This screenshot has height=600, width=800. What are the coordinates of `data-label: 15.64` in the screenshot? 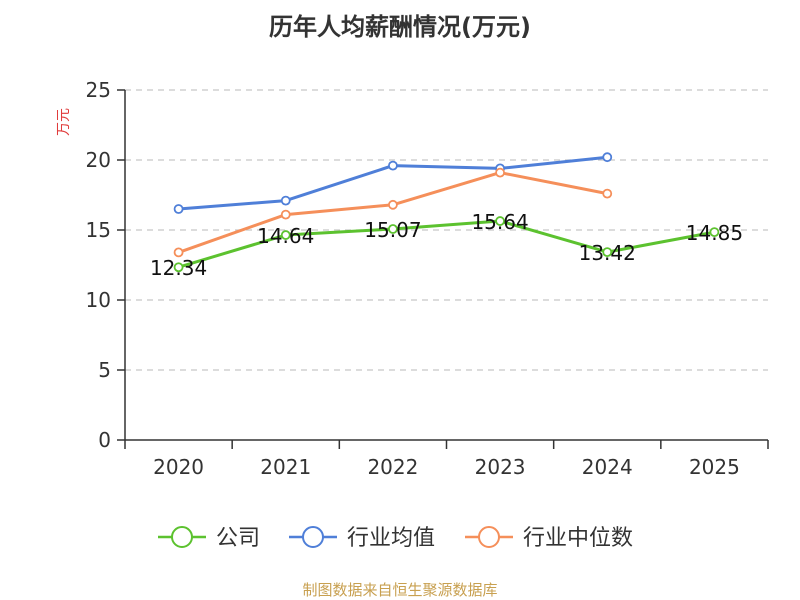 It's located at (499, 222).